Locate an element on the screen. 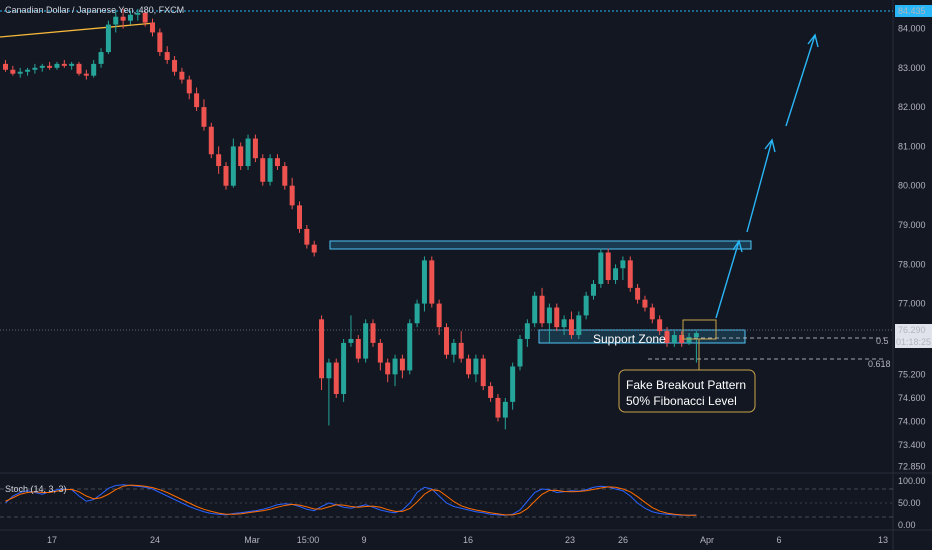 This screenshot has height=550, width=932. price-tick-label: 81.000 is located at coordinates (912, 146).